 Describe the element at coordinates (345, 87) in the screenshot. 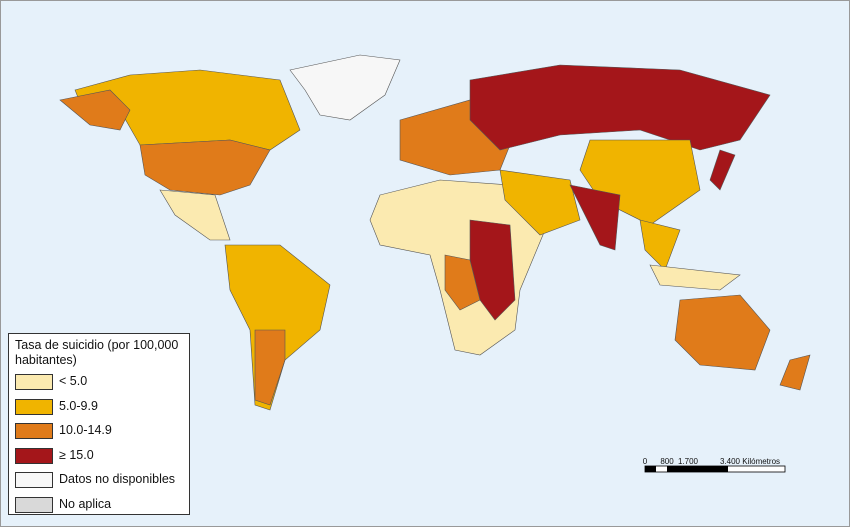

I see `greenland` at that location.